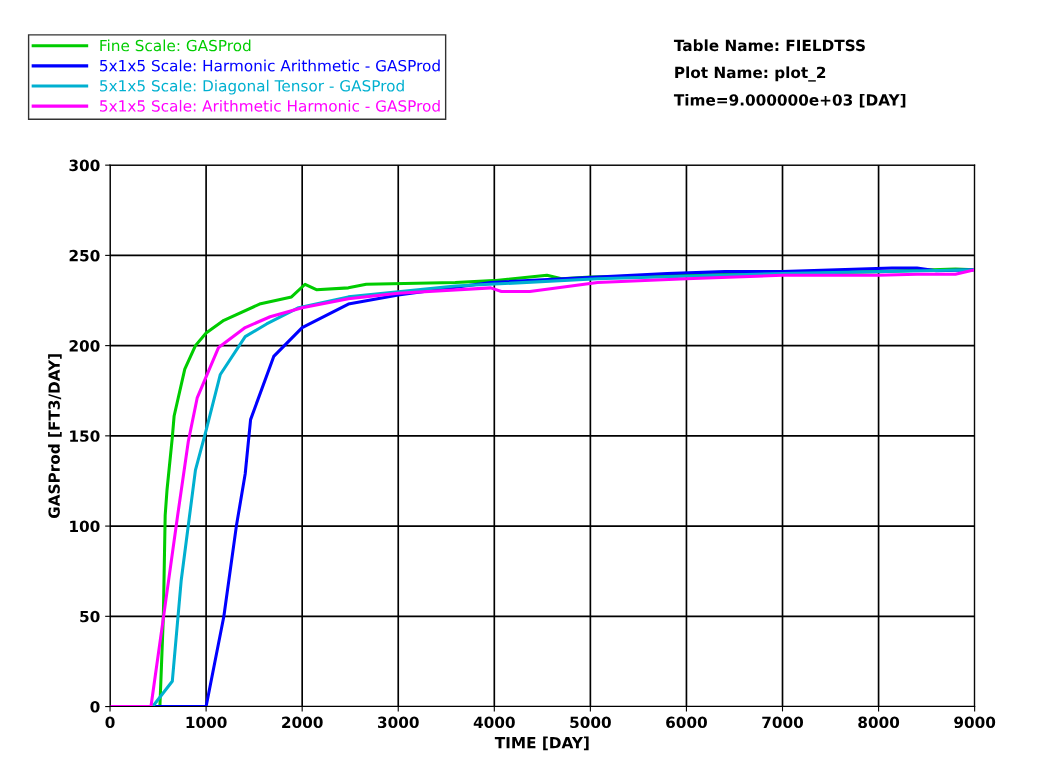 The image size is (1048, 779). What do you see at coordinates (302, 722) in the screenshot?
I see `x-tick-label: 2000` at bounding box center [302, 722].